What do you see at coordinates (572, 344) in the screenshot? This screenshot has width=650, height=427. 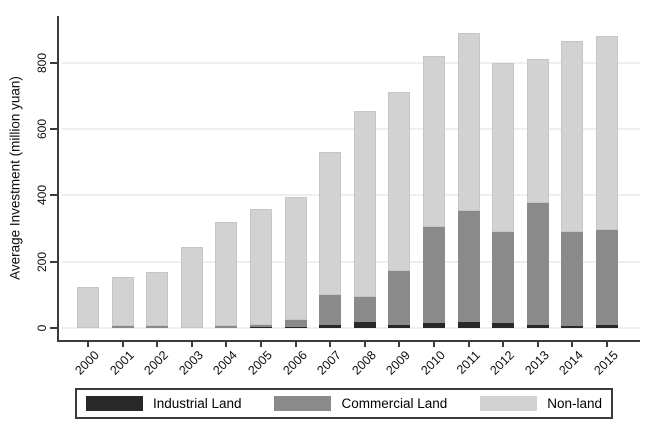 I see `x-tick-2014` at bounding box center [572, 344].